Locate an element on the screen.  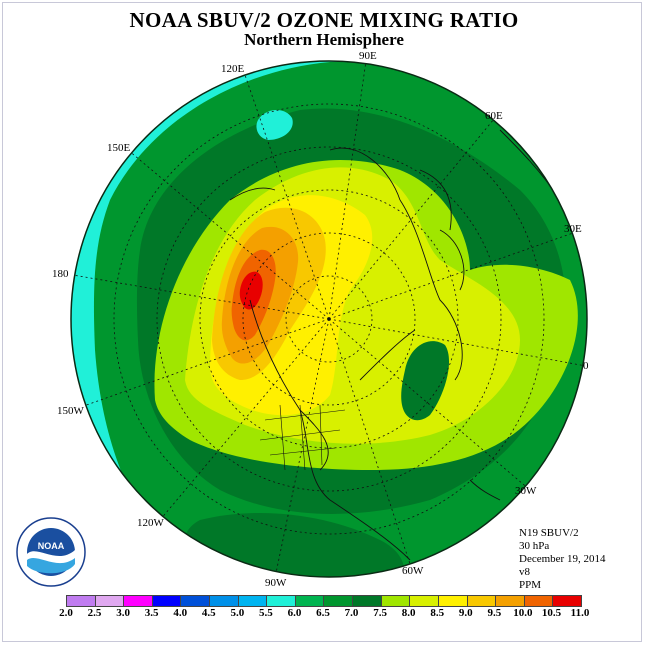
lon-label-90w: 90W is located at coordinates (276, 583).